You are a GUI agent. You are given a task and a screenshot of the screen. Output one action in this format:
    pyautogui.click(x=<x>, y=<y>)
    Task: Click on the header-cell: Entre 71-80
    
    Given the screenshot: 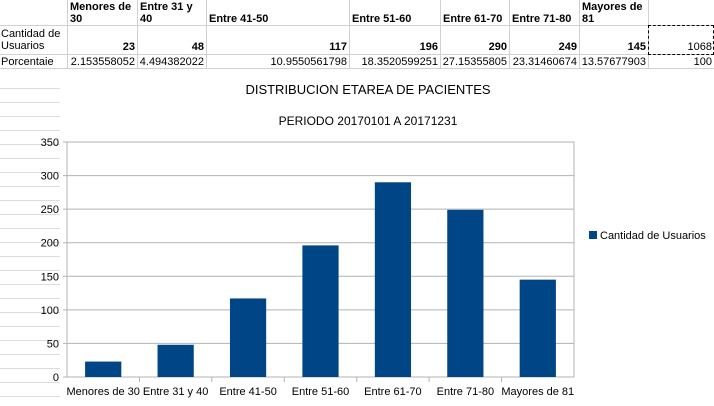 What is the action you would take?
    pyautogui.click(x=542, y=19)
    